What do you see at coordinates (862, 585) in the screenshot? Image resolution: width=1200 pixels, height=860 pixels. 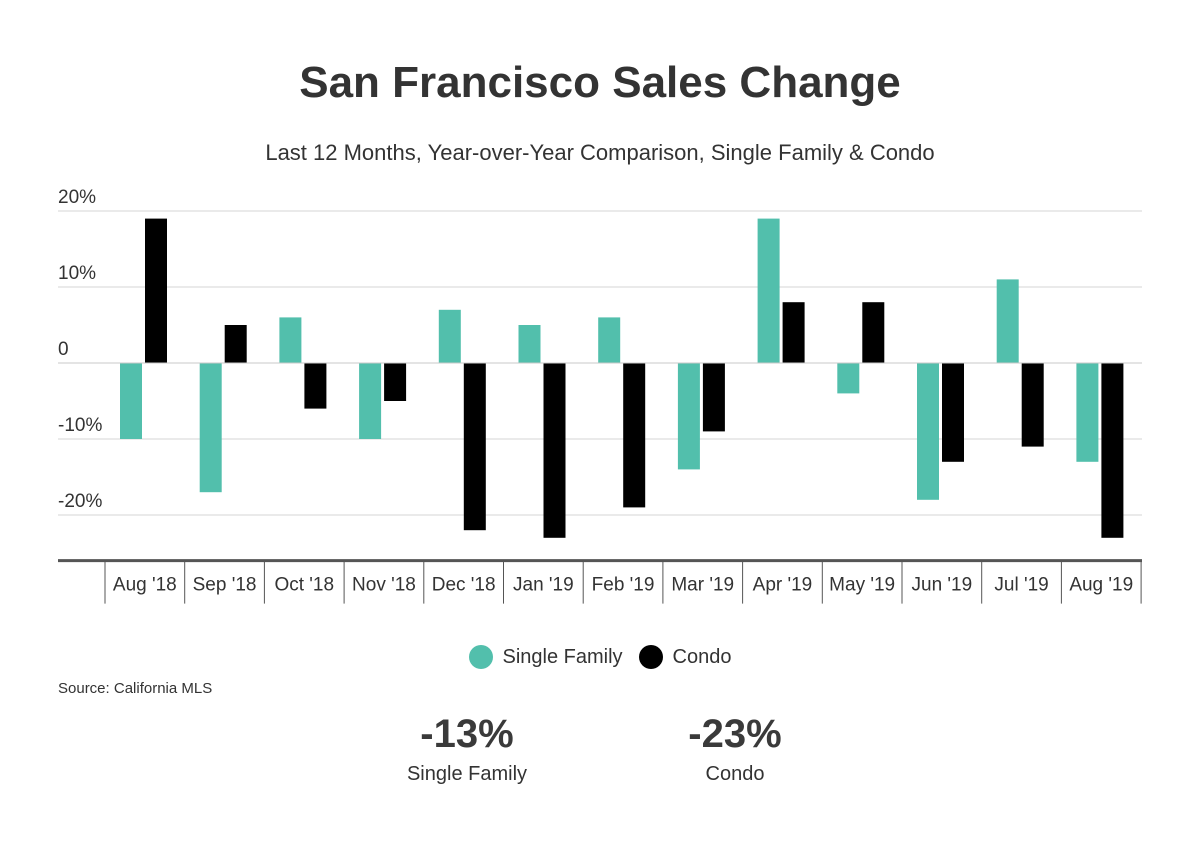 I see `x-tick-label-9: May '19` at bounding box center [862, 585].